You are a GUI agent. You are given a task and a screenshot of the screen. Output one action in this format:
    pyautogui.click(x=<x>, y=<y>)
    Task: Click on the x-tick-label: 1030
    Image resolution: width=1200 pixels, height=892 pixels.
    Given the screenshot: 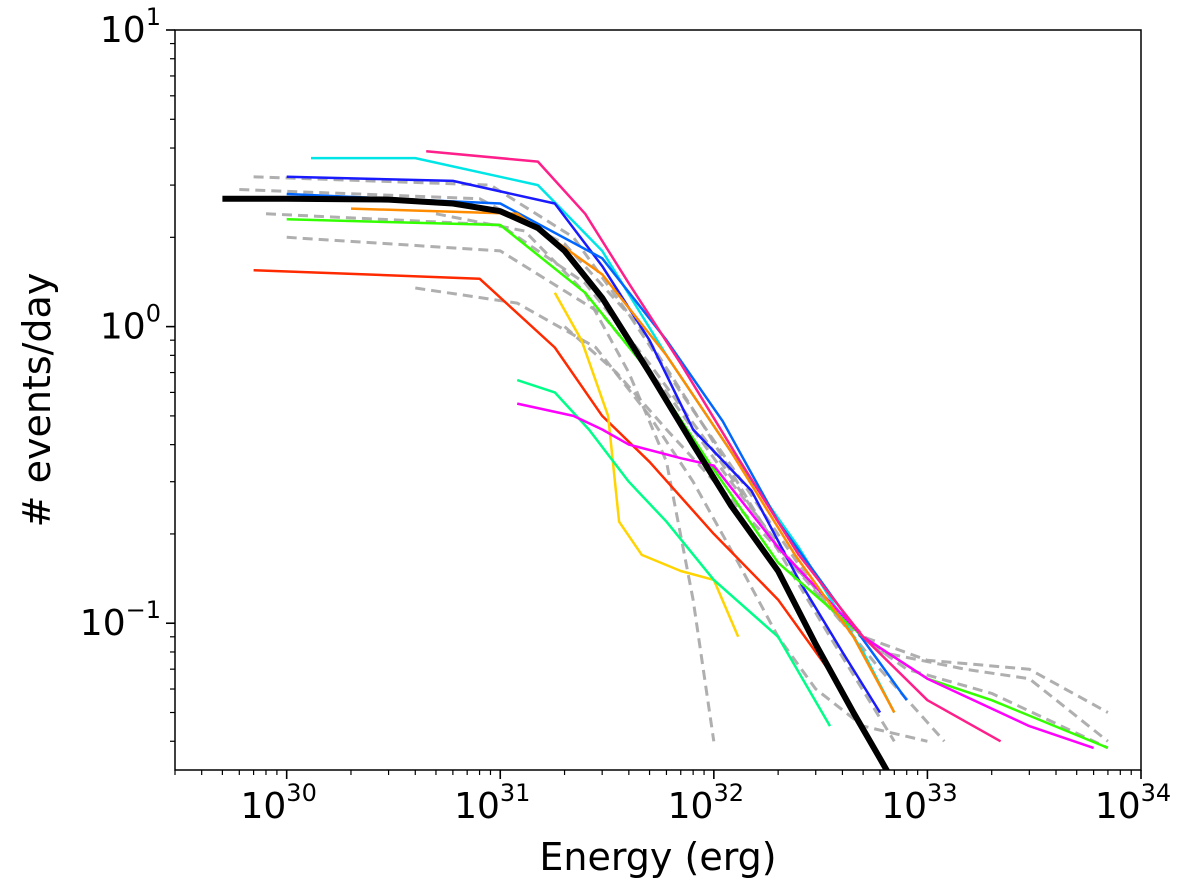 What is the action you would take?
    pyautogui.click(x=278, y=803)
    